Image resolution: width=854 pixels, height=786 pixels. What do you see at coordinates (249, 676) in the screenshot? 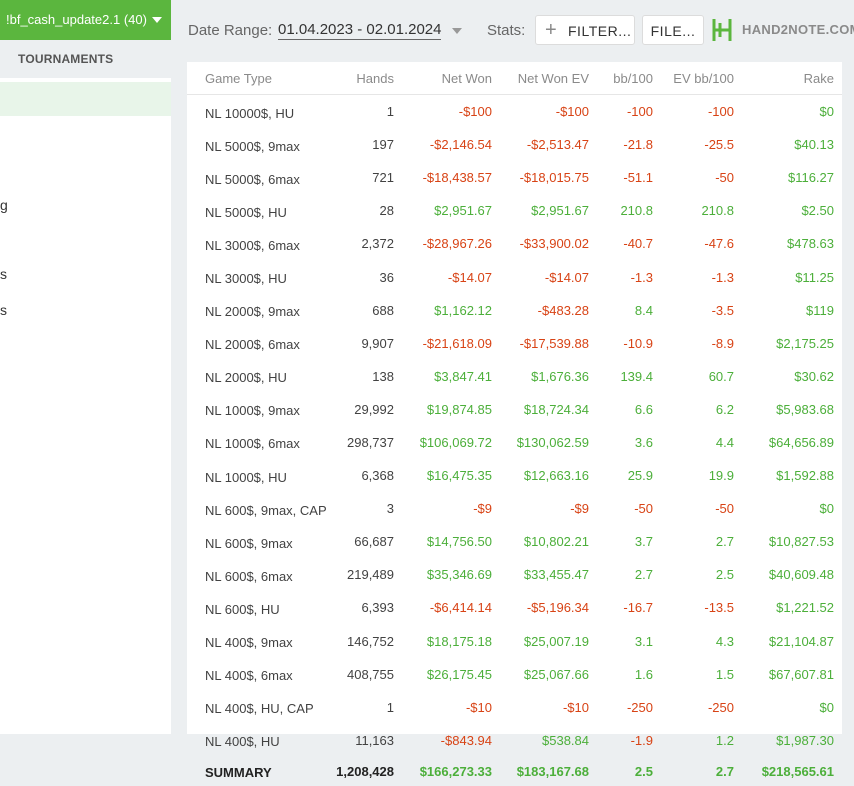
I see `cell-game-type: NL 400$, 6max` at bounding box center [249, 676].